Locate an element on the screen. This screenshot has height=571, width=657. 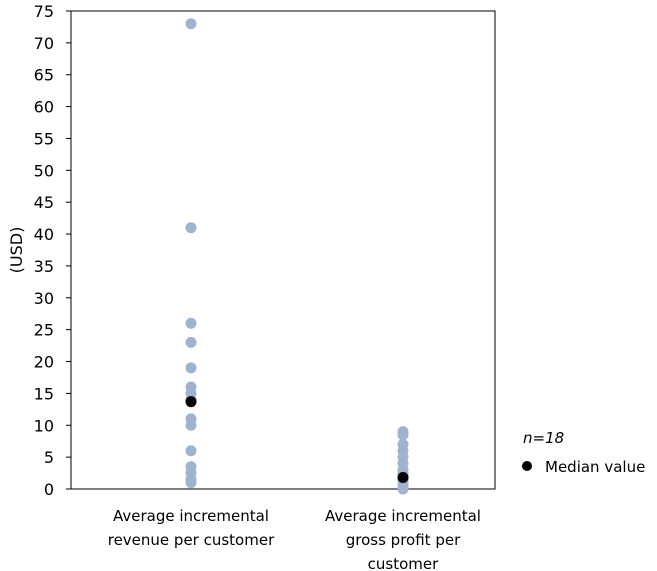
category-label-line: gross profit per is located at coordinates (403, 540).